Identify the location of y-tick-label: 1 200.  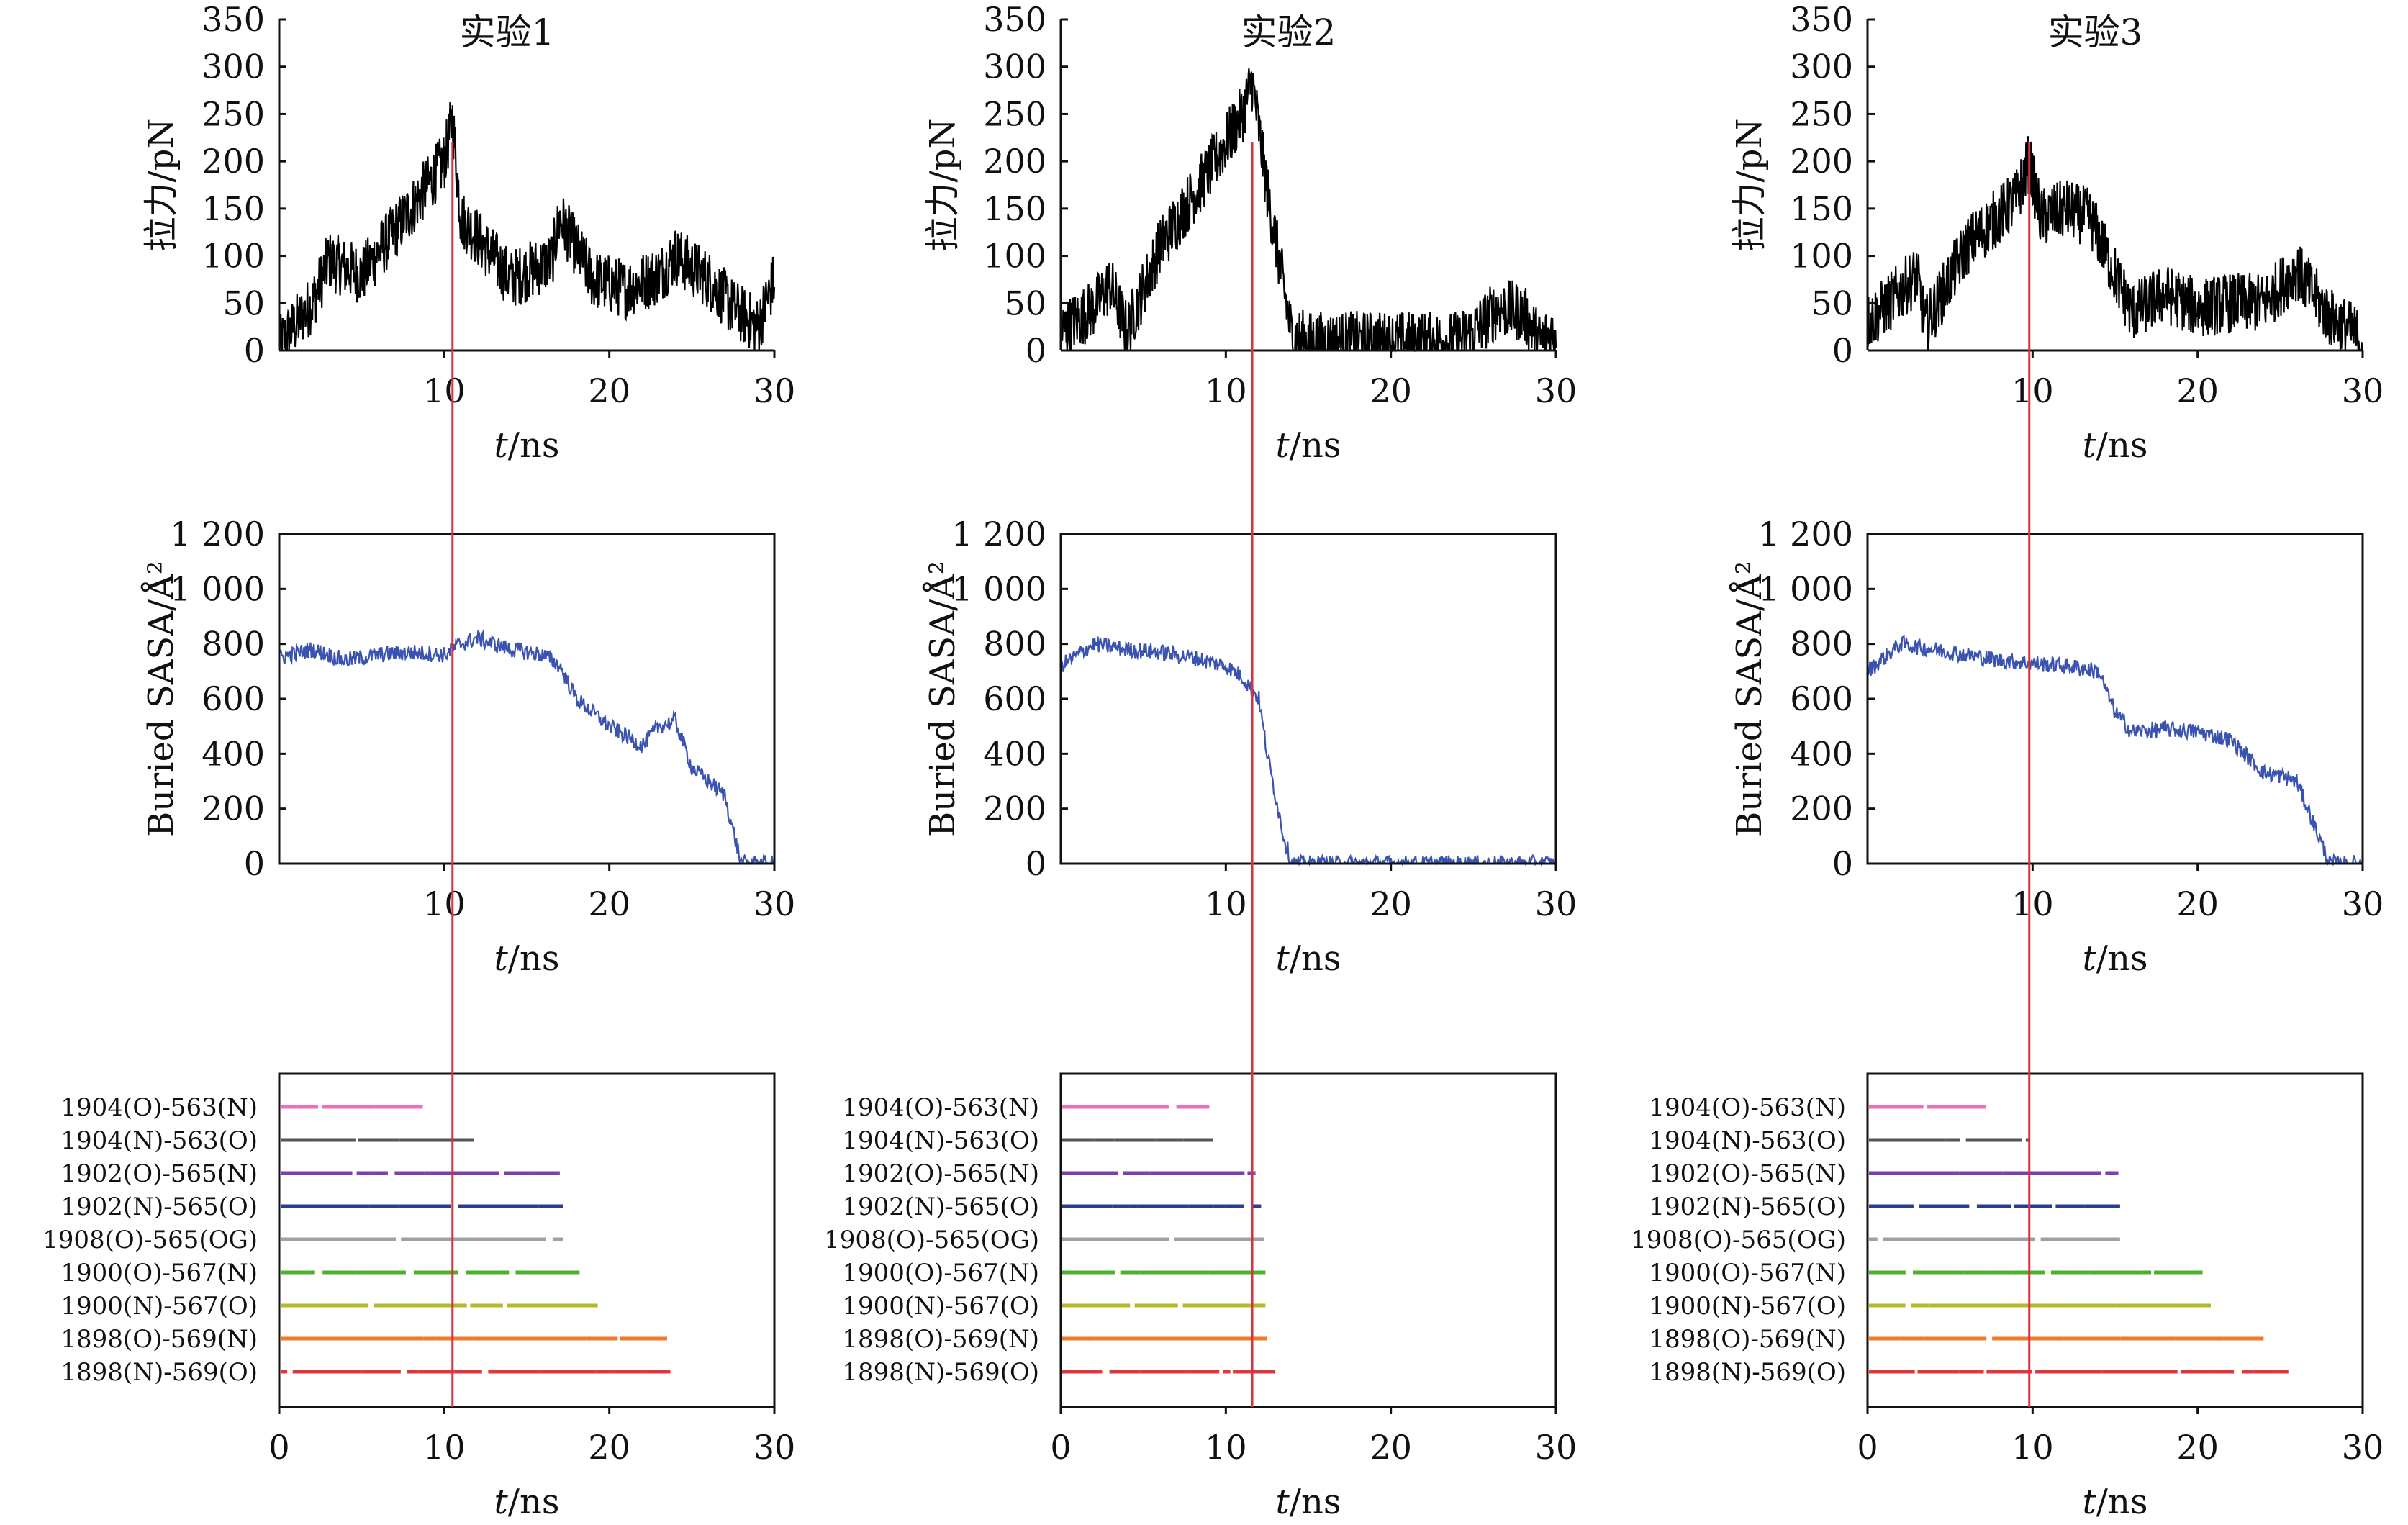
(217, 534).